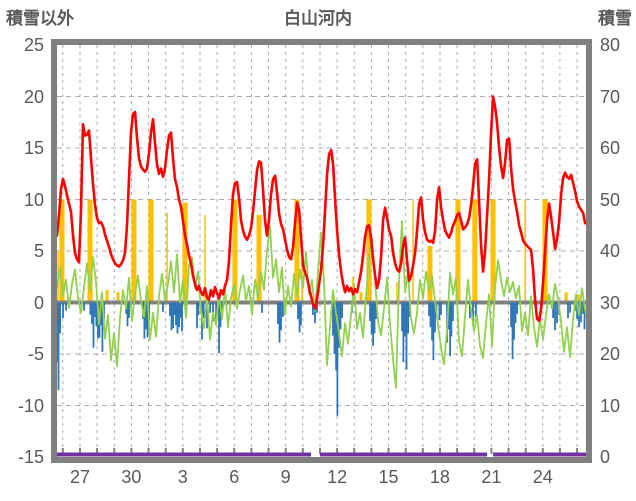  I want to click on right-axis-tick-label: 60, so click(610, 148).